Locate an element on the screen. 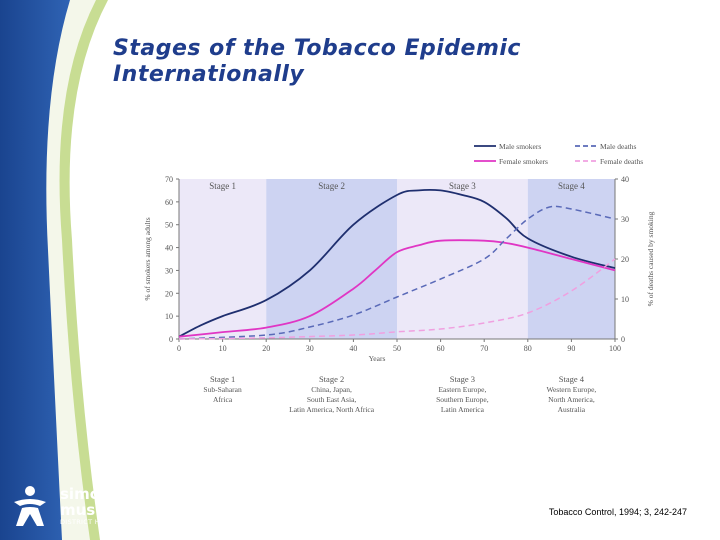 This screenshot has height=540, width=720. stage-desc-line: South East Asia, is located at coordinates (332, 399).